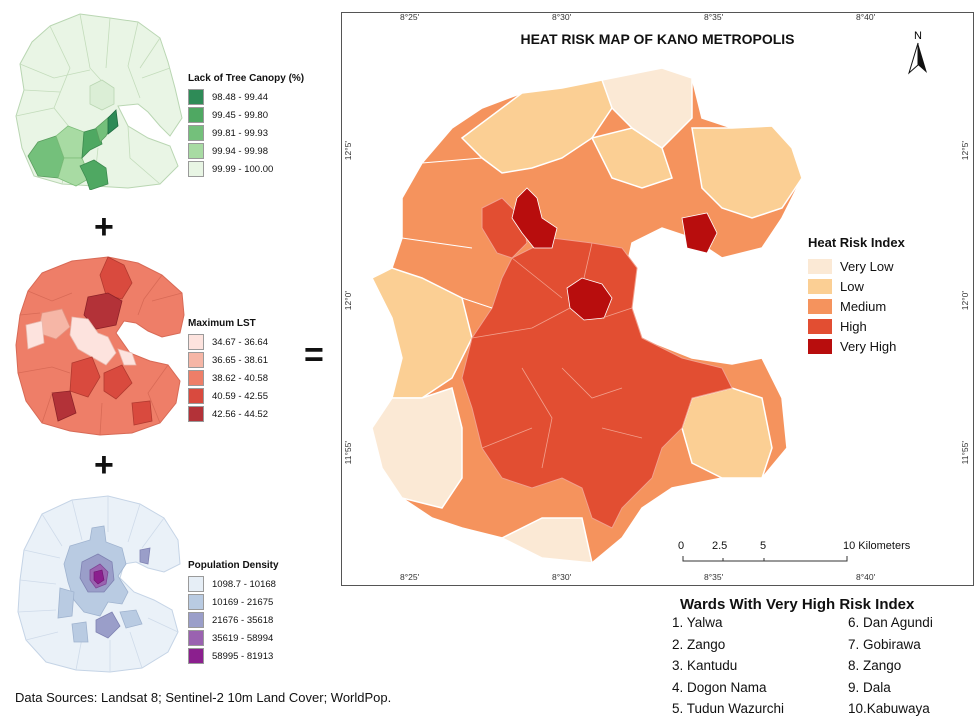 The image size is (979, 723). What do you see at coordinates (240, 414) in the screenshot?
I see `legend-label: 42.56 - 44.52` at bounding box center [240, 414].